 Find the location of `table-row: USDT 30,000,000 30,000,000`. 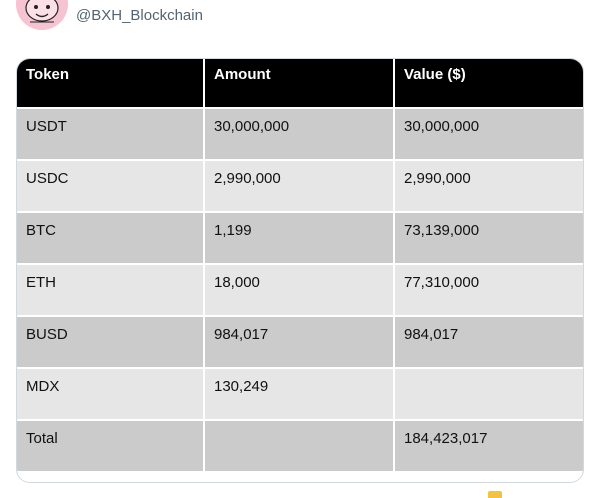

table-row: USDT 30,000,000 30,000,000 is located at coordinates (300, 133).